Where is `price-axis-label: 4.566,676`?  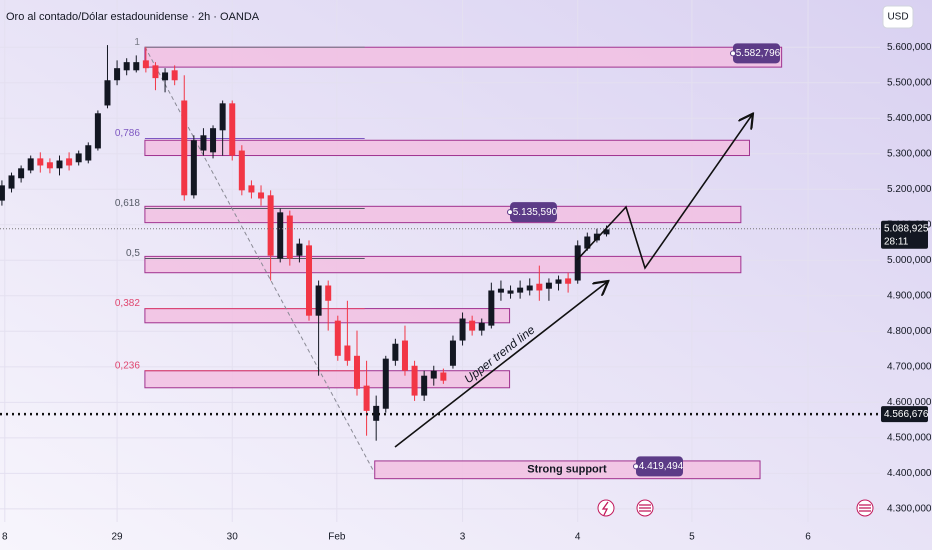 price-axis-label: 4.566,676 is located at coordinates (906, 414).